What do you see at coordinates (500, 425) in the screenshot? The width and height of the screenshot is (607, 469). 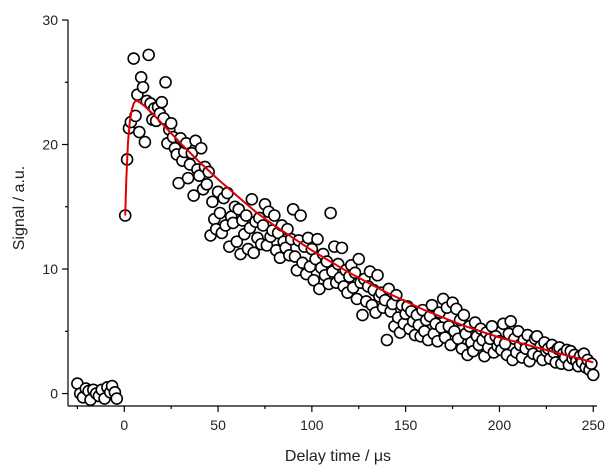 I see `x-tick-label: 200` at bounding box center [500, 425].